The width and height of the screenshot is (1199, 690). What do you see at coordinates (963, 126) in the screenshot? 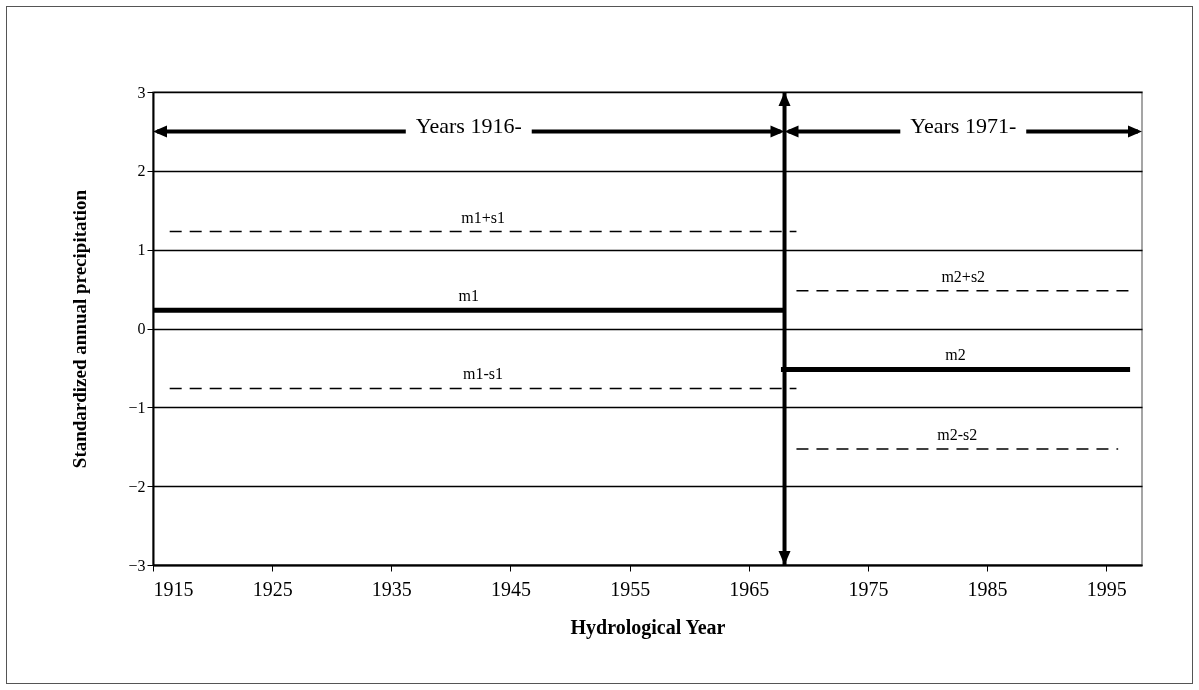
I see `annotation: Years 1971-` at bounding box center [963, 126].